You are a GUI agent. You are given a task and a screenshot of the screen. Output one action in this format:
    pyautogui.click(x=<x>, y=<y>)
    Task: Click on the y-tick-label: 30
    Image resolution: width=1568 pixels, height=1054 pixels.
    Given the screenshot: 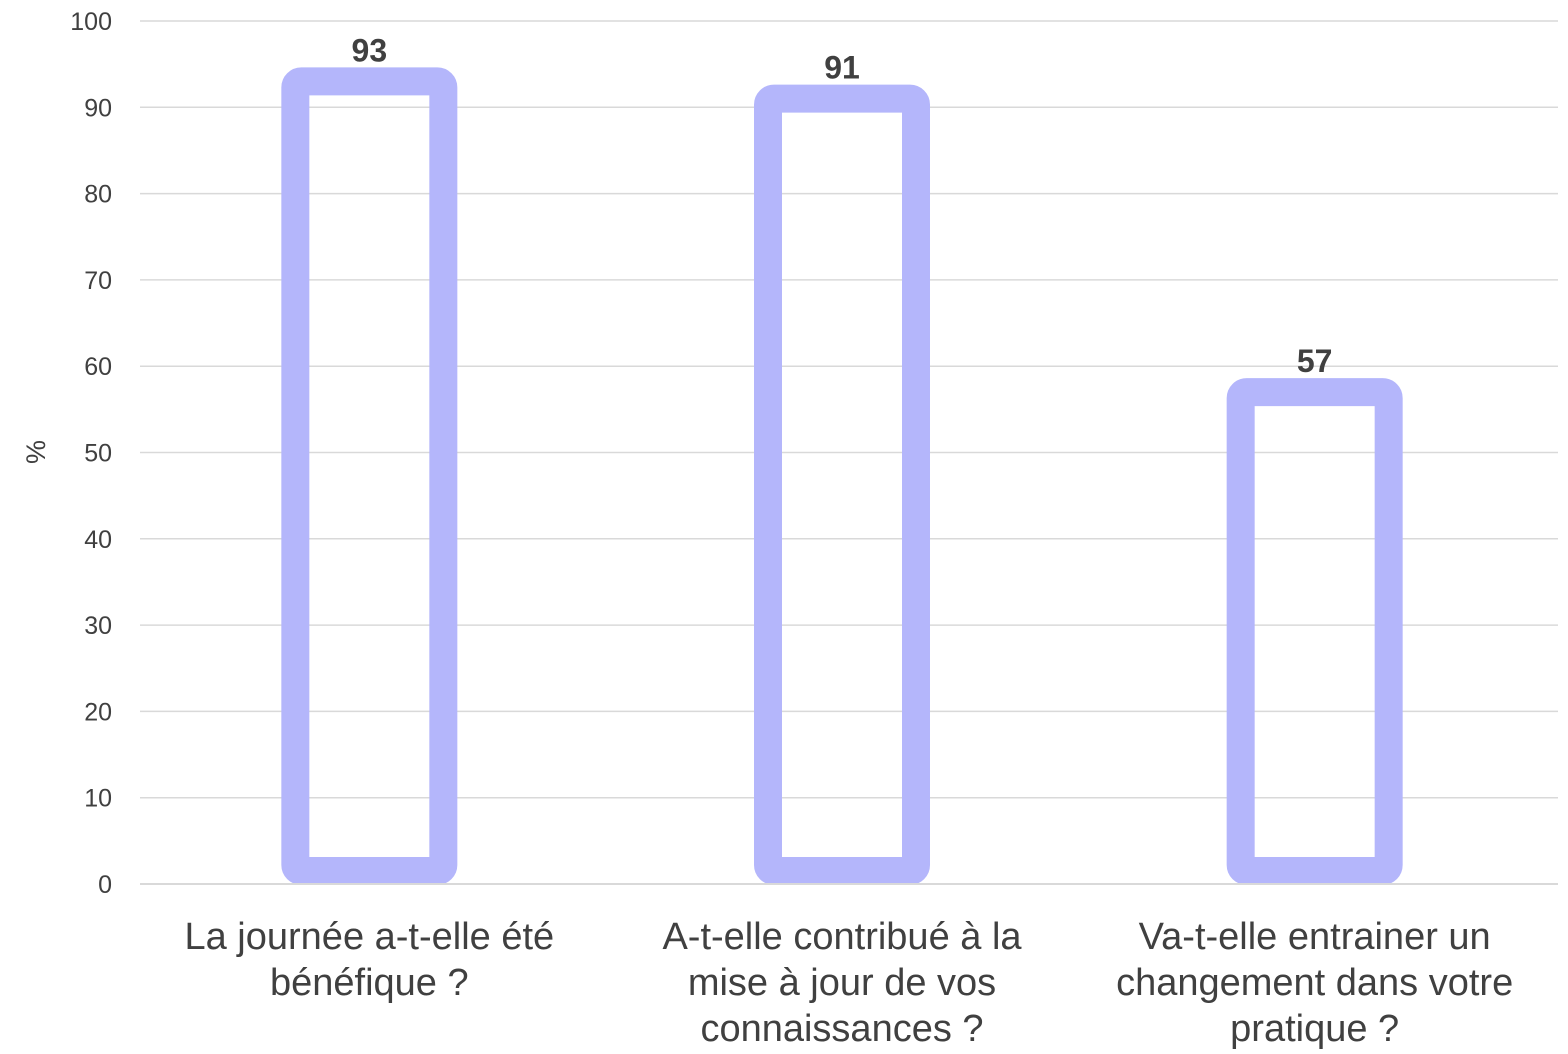 What is the action you would take?
    pyautogui.click(x=98, y=626)
    